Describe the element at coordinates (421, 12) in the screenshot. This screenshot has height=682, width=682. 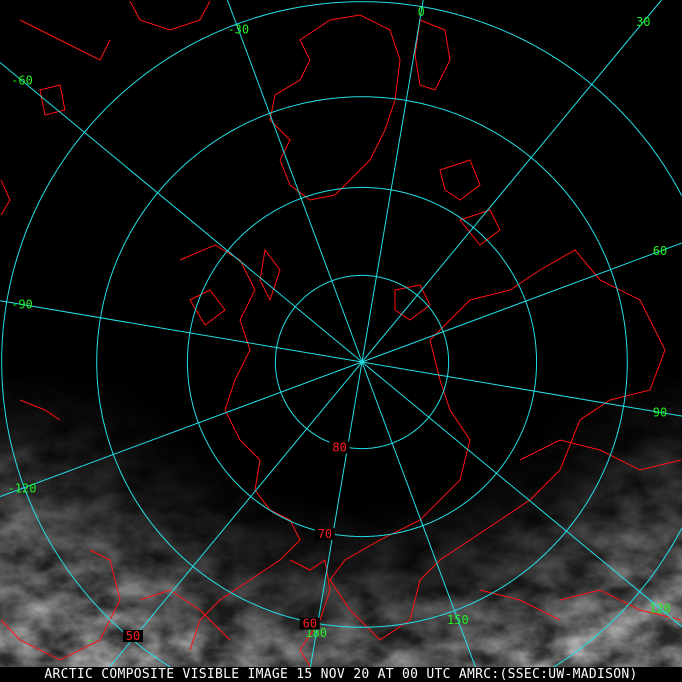
I see `longitude-label: 0` at that location.